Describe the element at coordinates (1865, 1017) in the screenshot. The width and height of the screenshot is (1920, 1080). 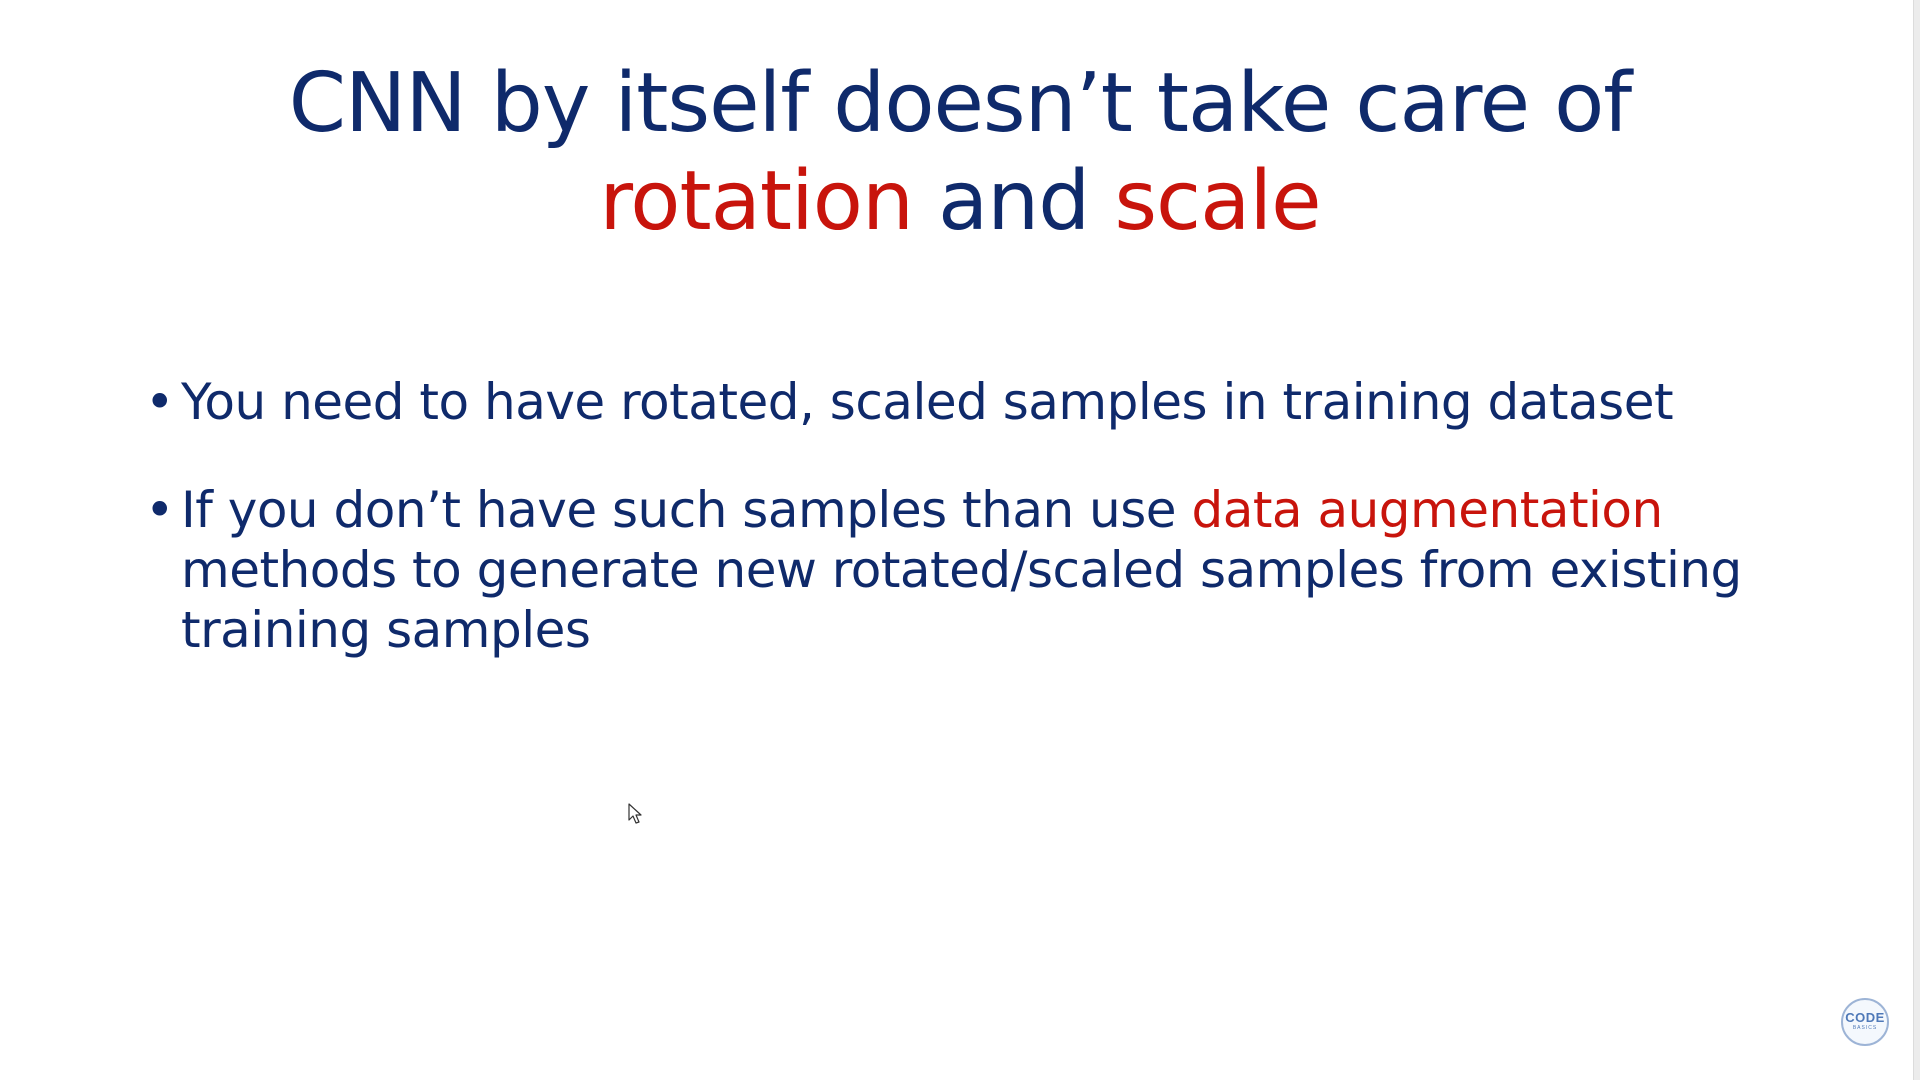
I see `logo-main-text: CODE` at that location.